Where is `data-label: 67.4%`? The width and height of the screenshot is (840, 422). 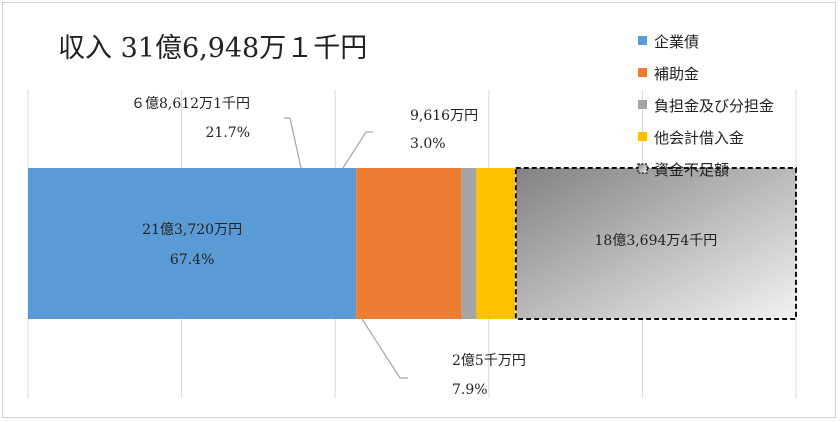 data-label: 67.4% is located at coordinates (192, 260).